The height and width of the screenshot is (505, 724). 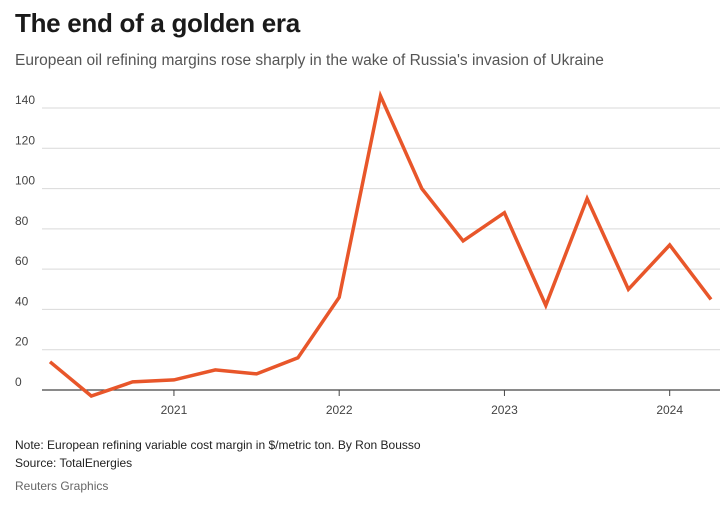 I want to click on y-tick-label: 20, so click(x=22, y=342).